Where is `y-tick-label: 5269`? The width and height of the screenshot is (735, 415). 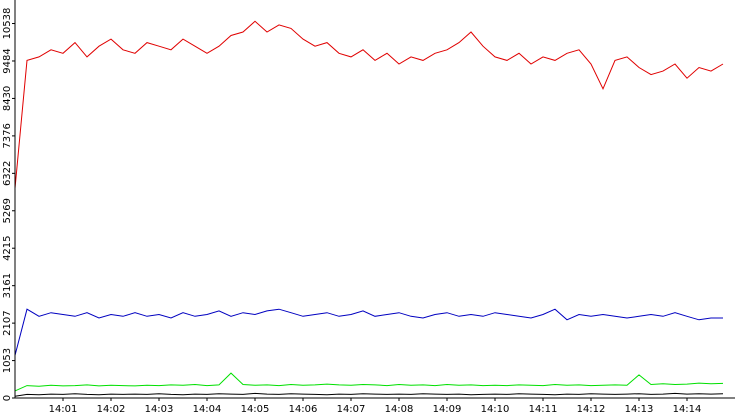 y-tick-label: 5269 is located at coordinates (7, 210).